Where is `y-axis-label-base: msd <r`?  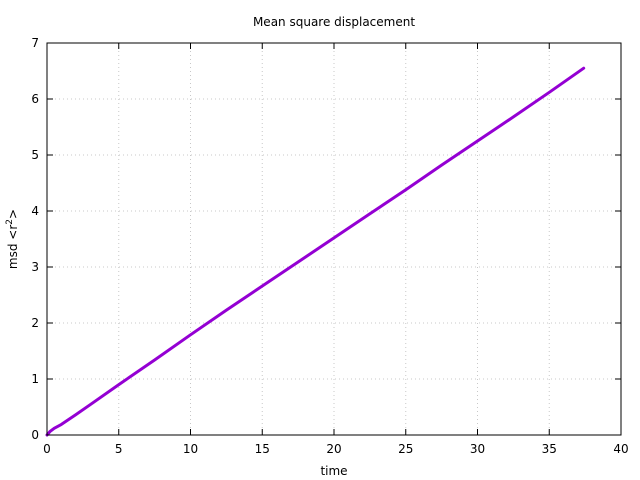
y-axis-label-base: msd <r is located at coordinates (13, 247).